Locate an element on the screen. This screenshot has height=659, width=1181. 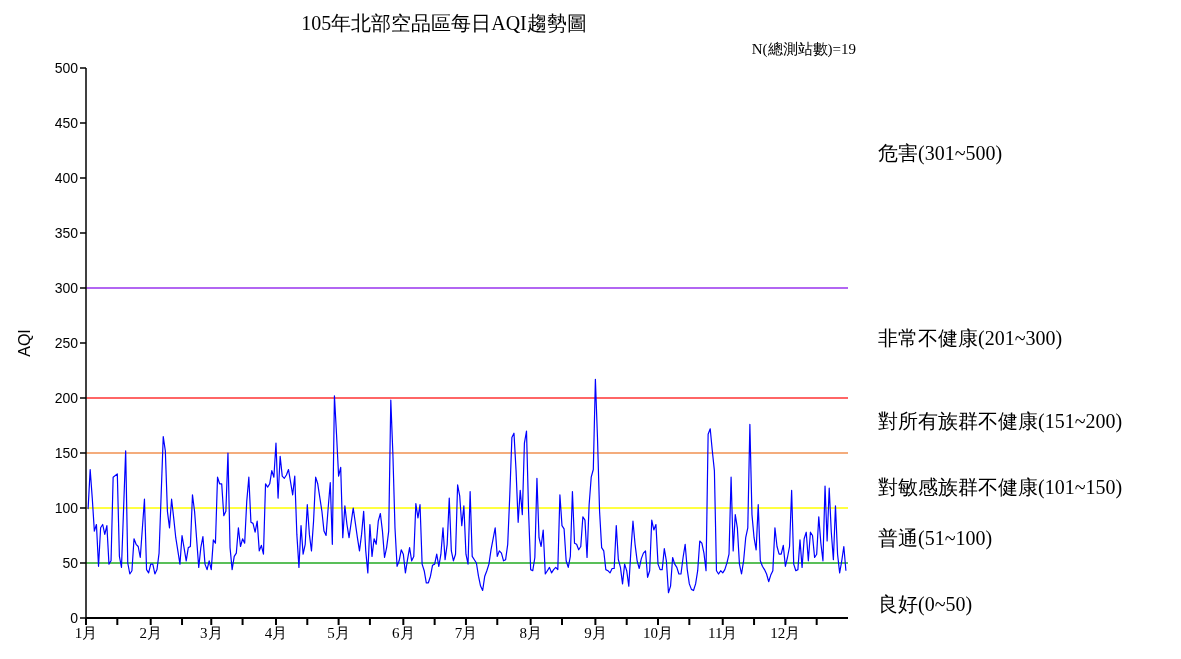
y-tick-label: 500 is located at coordinates (66, 67).